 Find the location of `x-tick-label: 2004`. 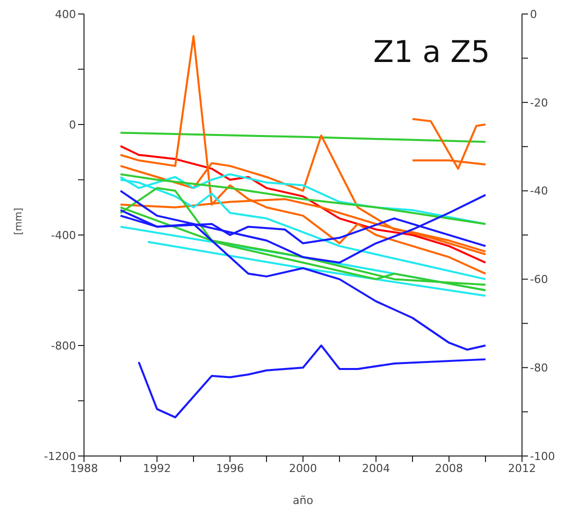

x-tick-label: 2004 is located at coordinates (376, 468).